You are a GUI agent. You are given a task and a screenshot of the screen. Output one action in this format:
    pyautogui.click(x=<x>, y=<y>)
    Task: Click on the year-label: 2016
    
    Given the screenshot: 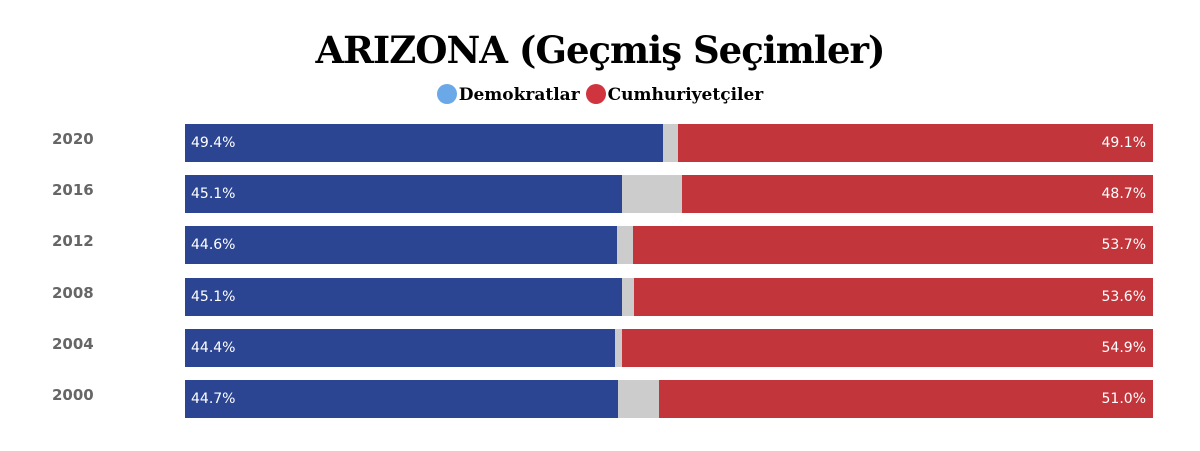 What is the action you would take?
    pyautogui.click(x=73, y=190)
    